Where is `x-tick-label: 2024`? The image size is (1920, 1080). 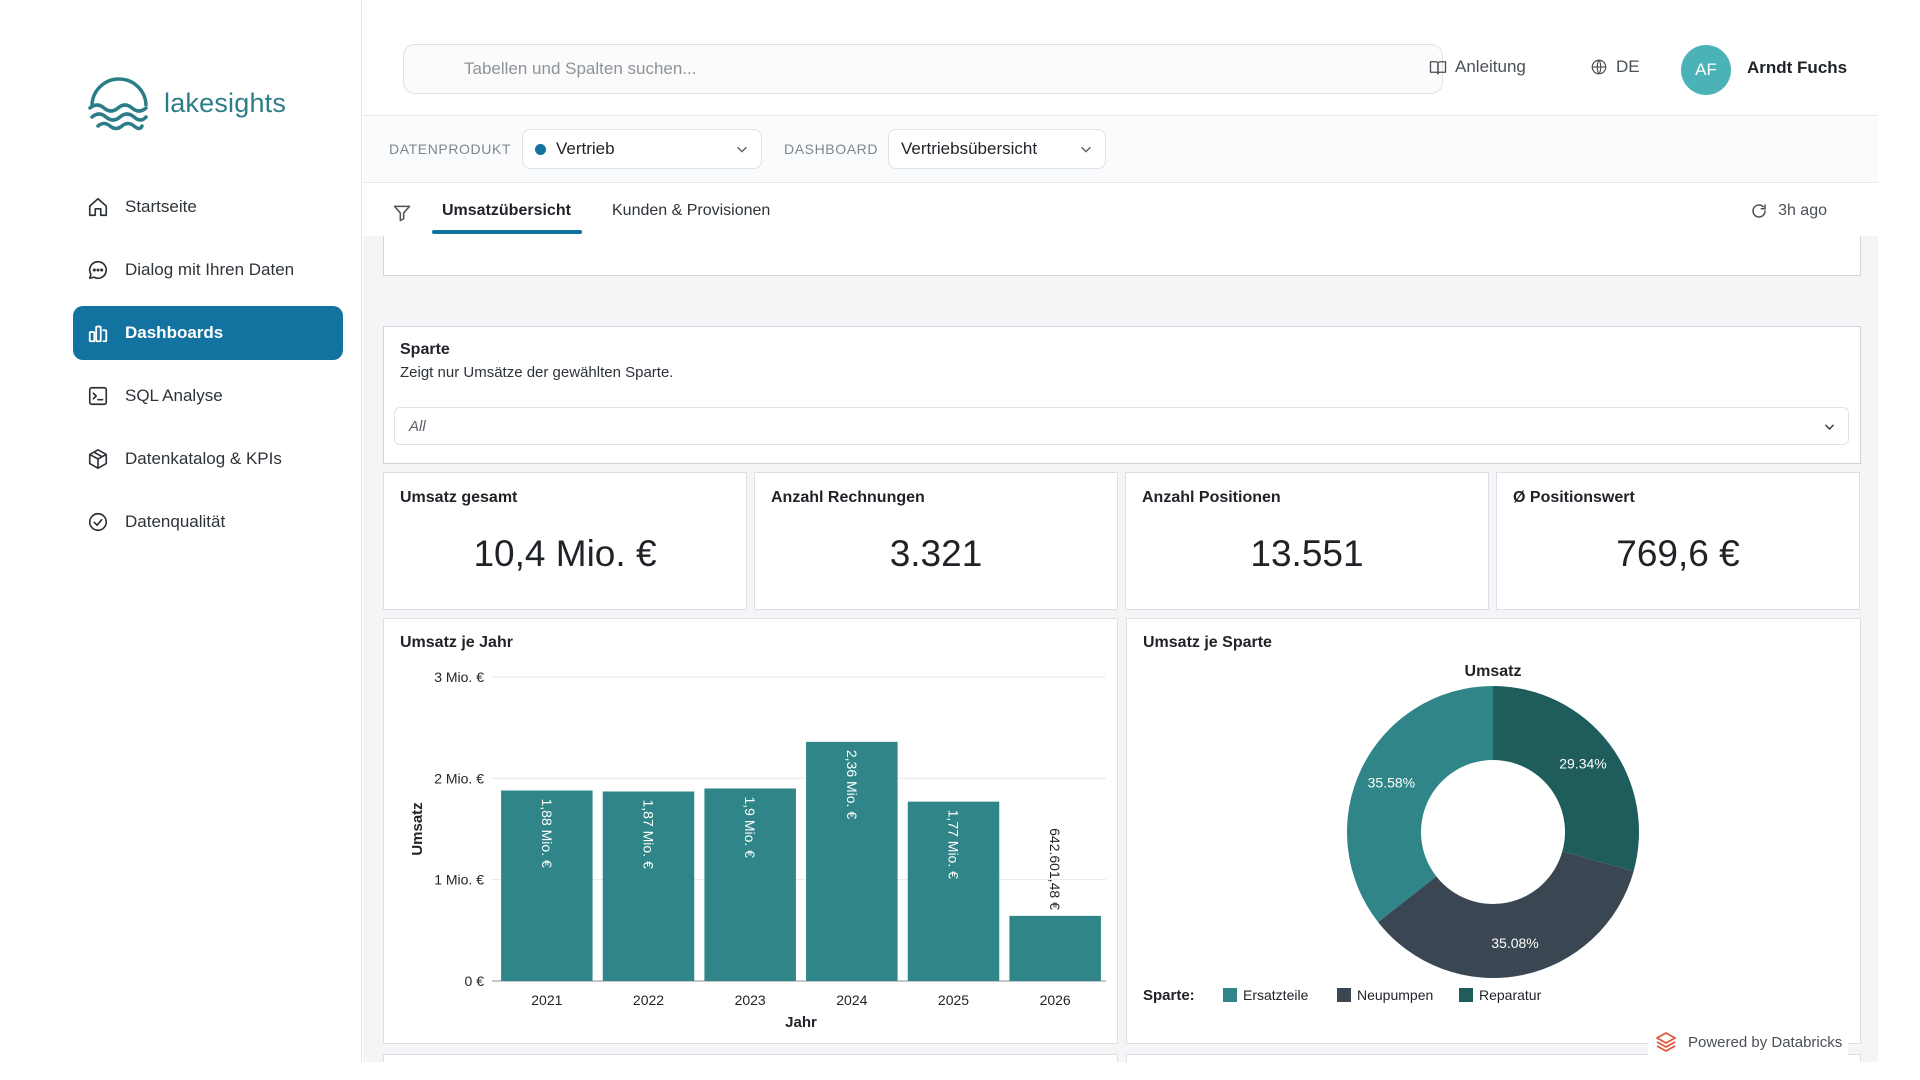
x-tick-label: 2024 is located at coordinates (851, 1000).